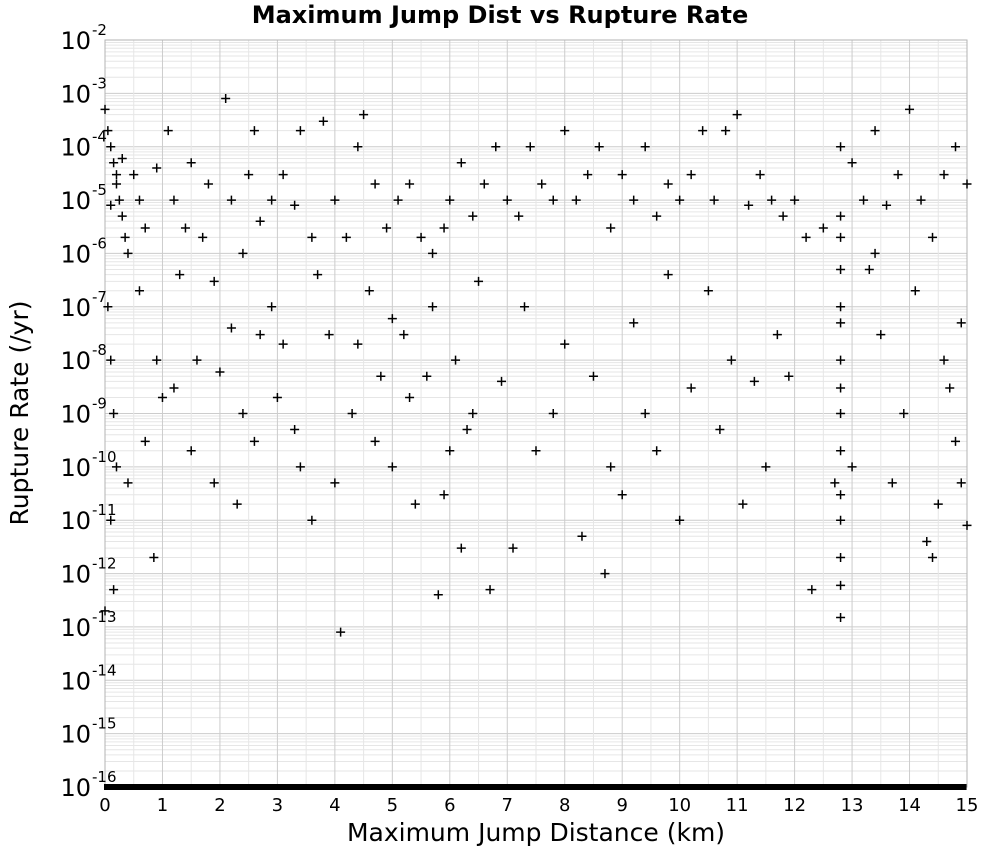 The width and height of the screenshot is (1000, 850). I want to click on baseline-marks, so click(535, 787).